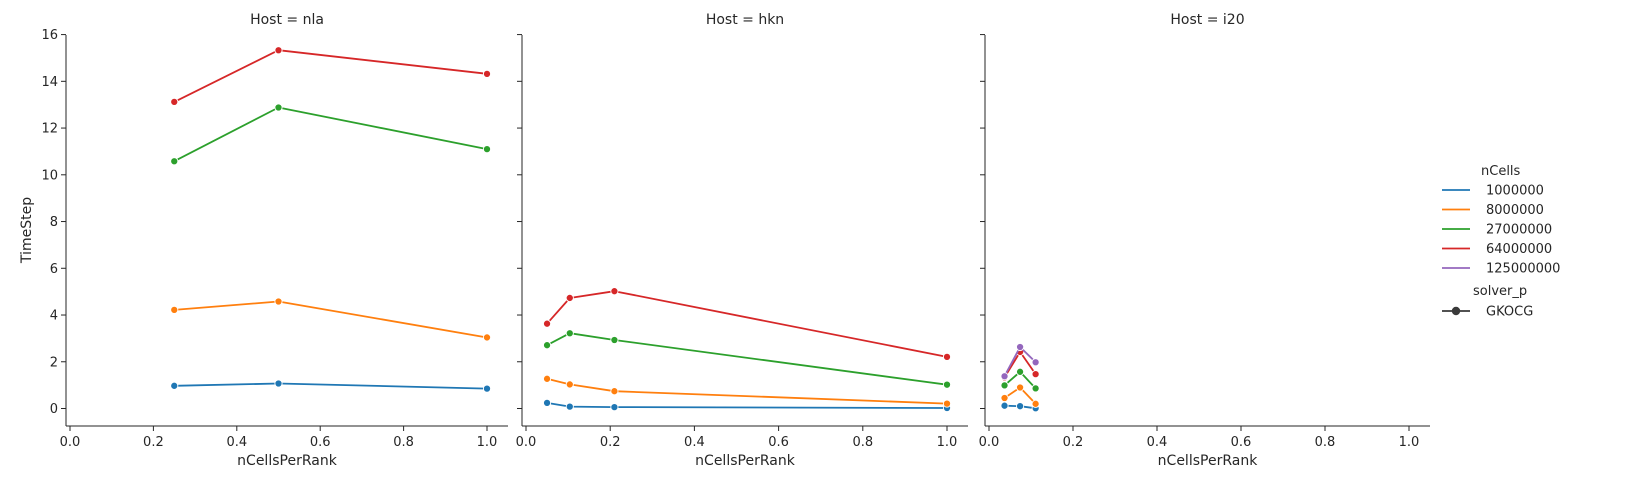  What do you see at coordinates (49, 35) in the screenshot?
I see `y-tick-label: 16` at bounding box center [49, 35].